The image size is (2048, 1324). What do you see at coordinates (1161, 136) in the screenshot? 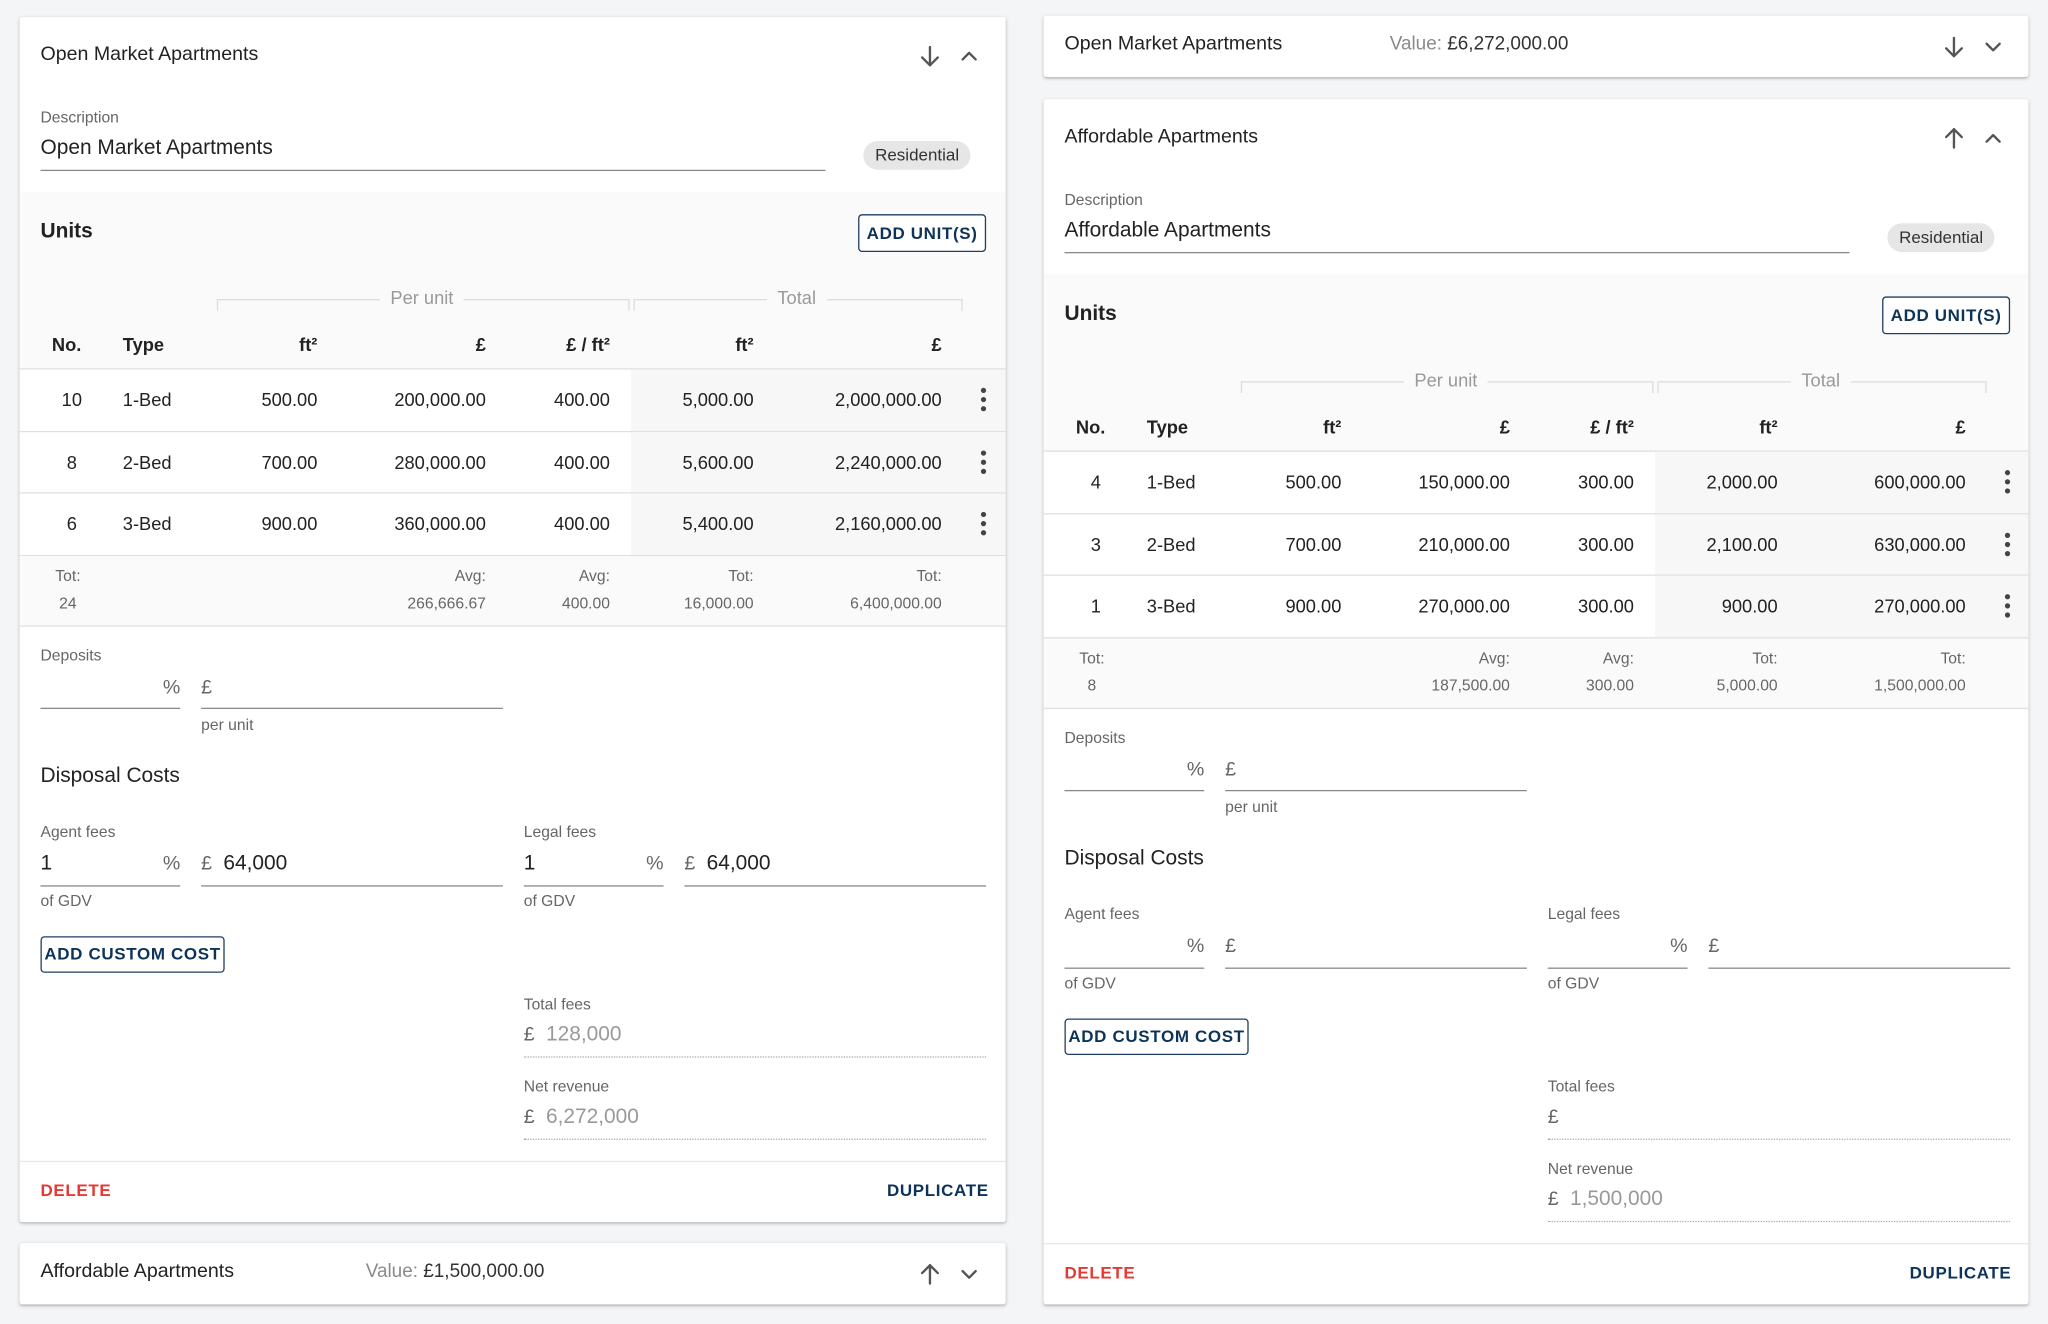
I see `panel-title: Affordable Apartments` at bounding box center [1161, 136].